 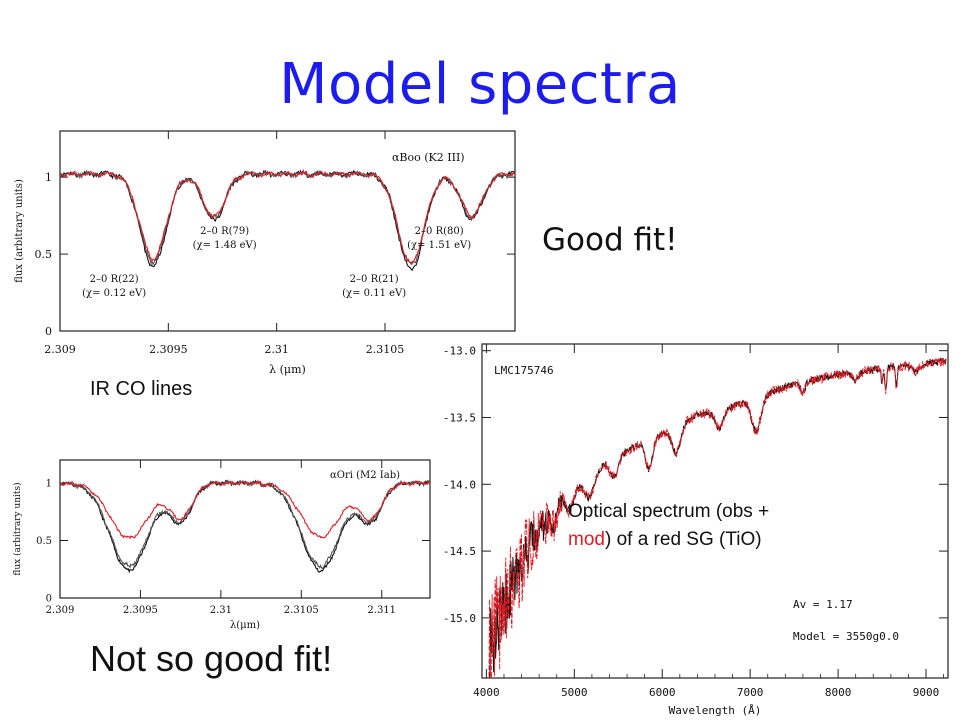 I want to click on x-tick-label: 2.311, so click(x=381, y=610).